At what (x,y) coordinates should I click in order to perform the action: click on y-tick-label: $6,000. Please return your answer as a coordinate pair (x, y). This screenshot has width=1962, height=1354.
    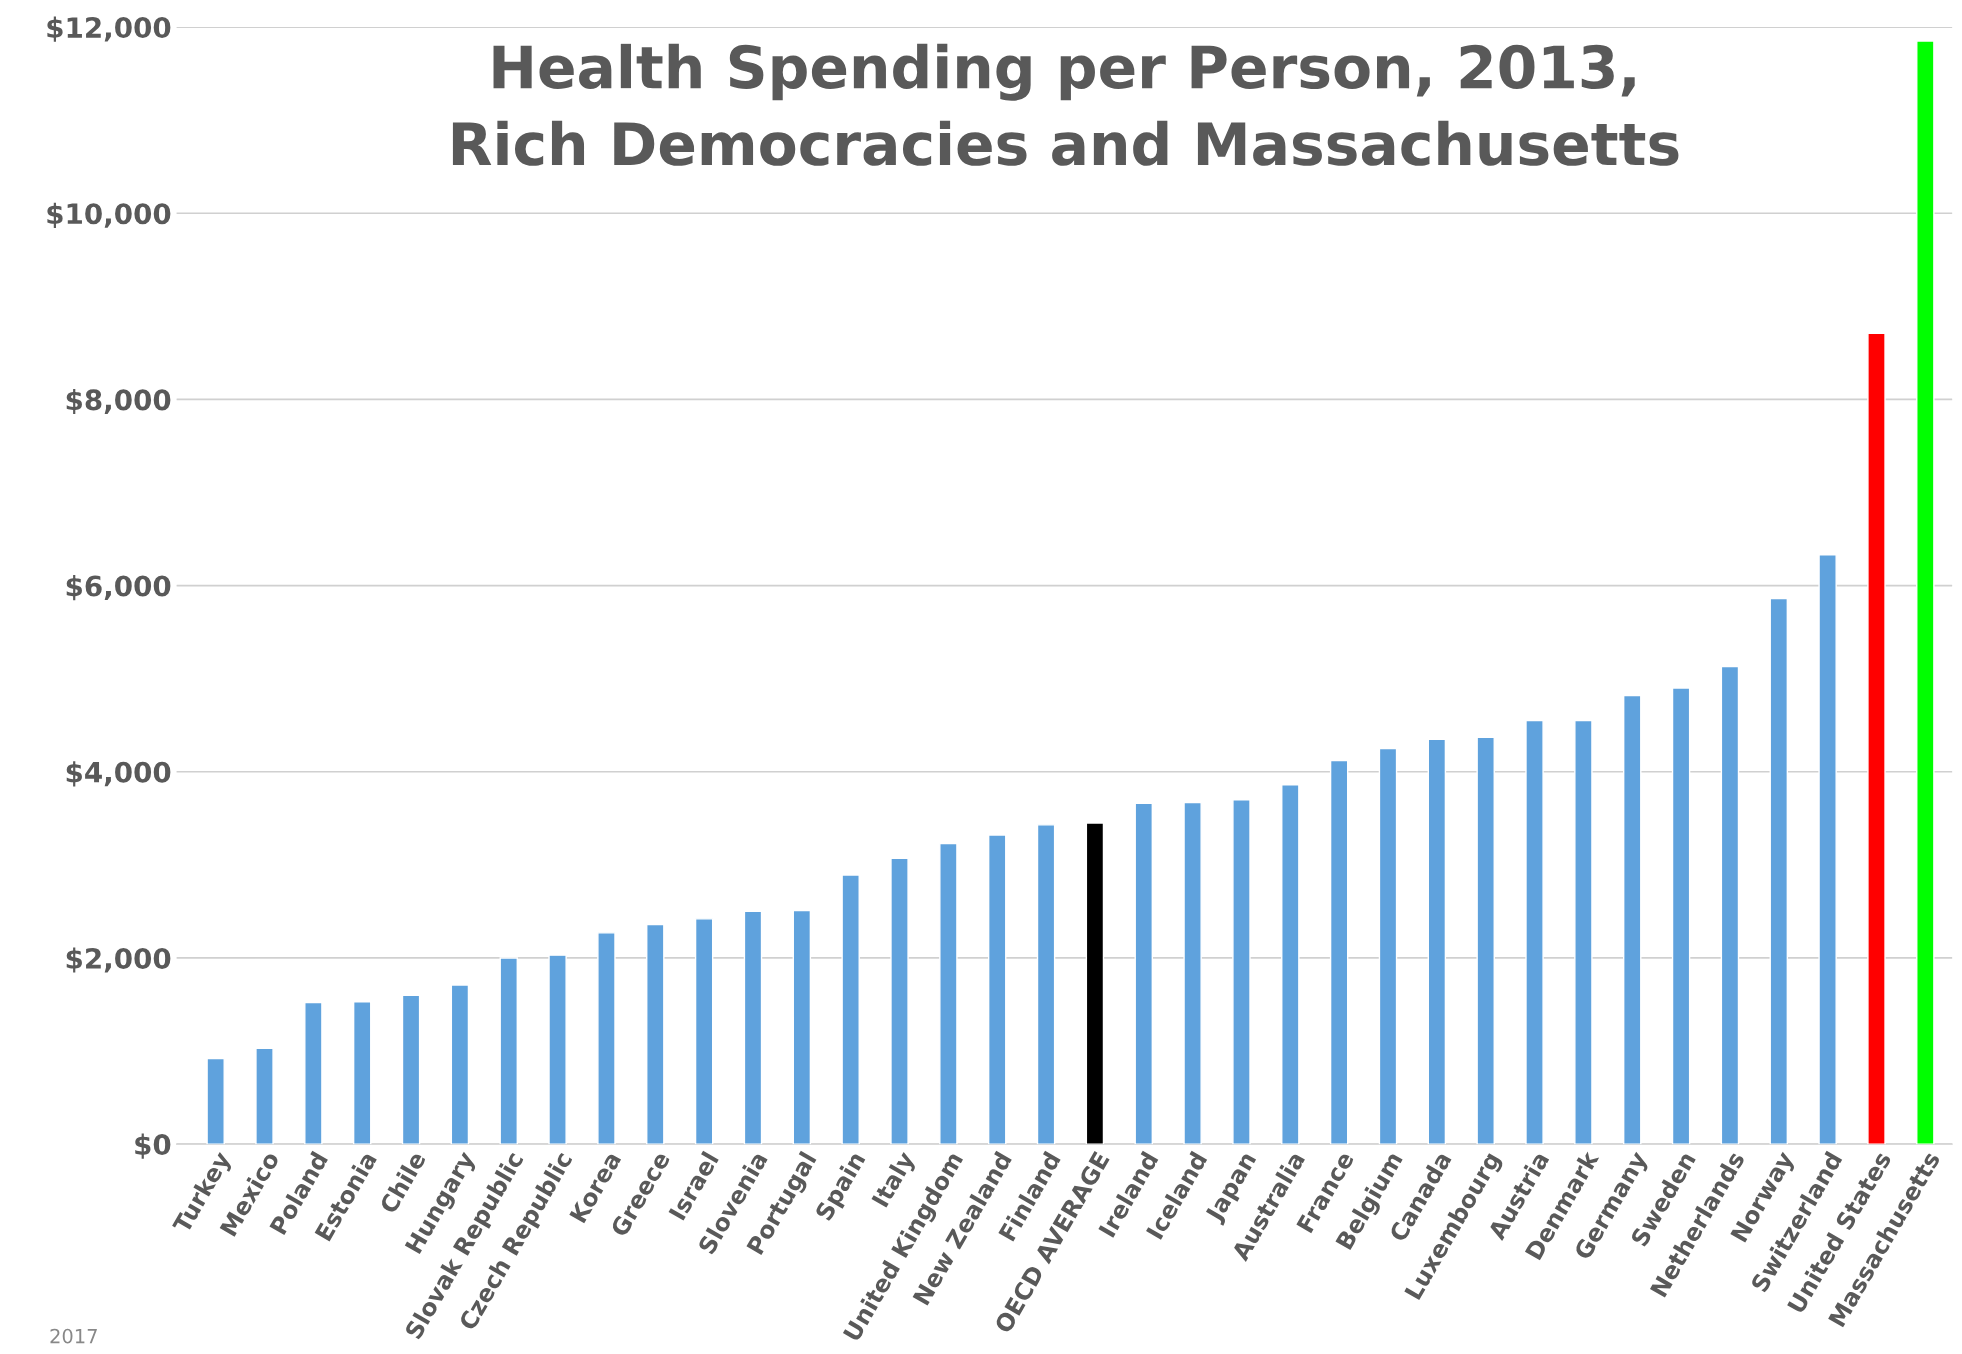
    Looking at the image, I should click on (118, 588).